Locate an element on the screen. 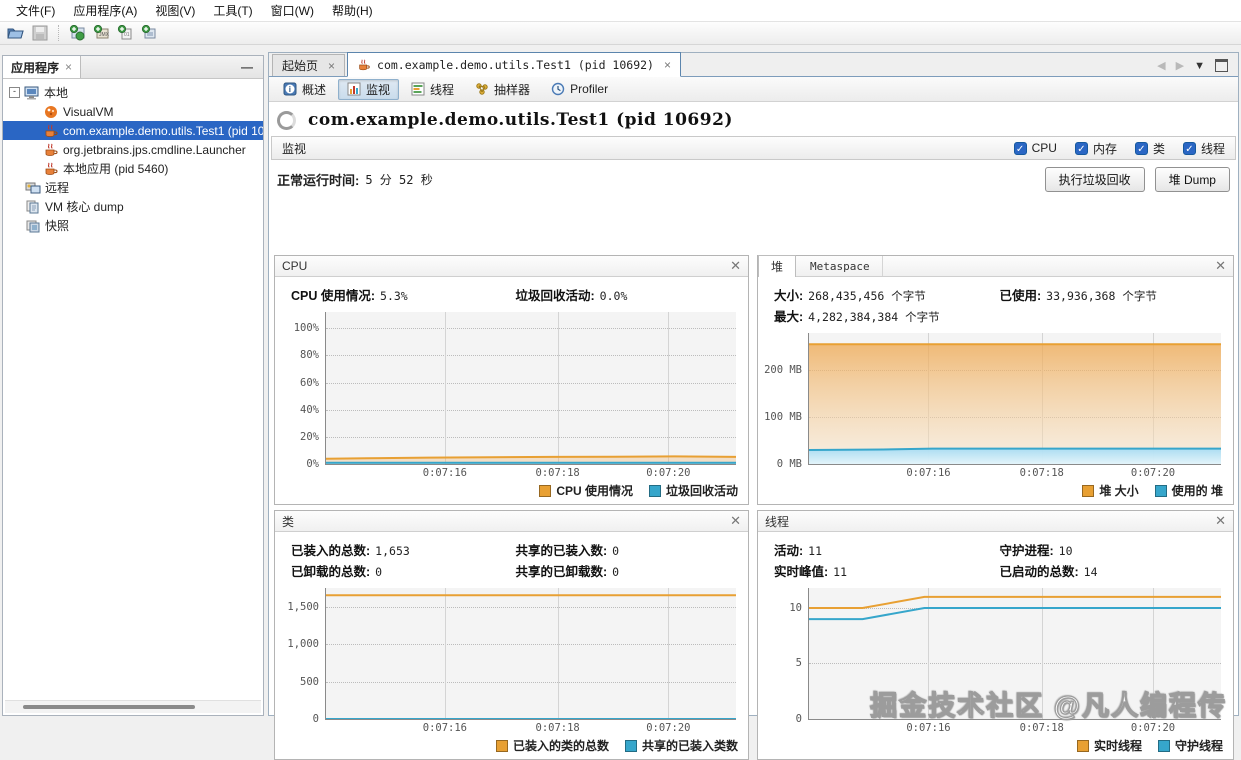  heap-chart: 0 MB 100 MB 200 MB 0:07:16 0:07:18 0:07:20 is located at coordinates (991, 407).